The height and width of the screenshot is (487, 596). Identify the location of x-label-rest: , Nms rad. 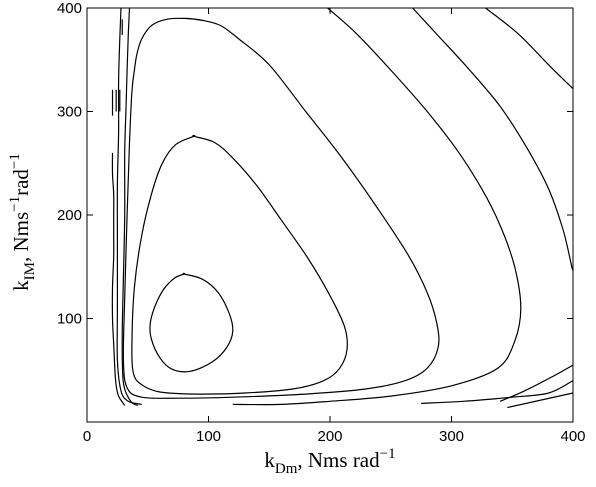
(338, 460).